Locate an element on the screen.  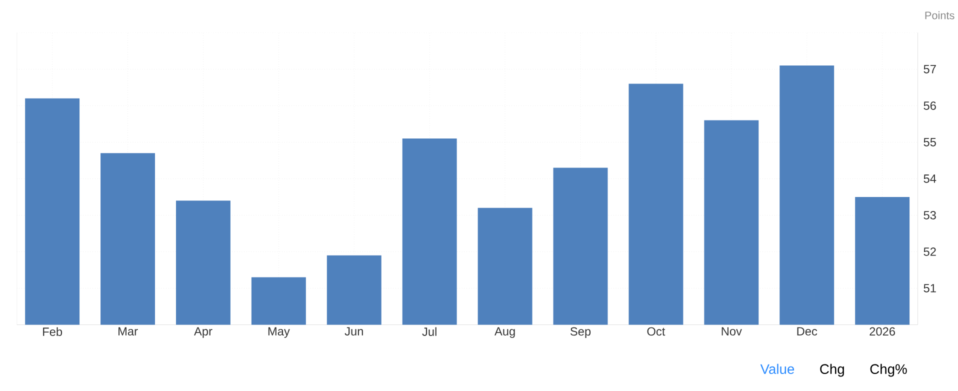
text: Chg% is located at coordinates (888, 370).